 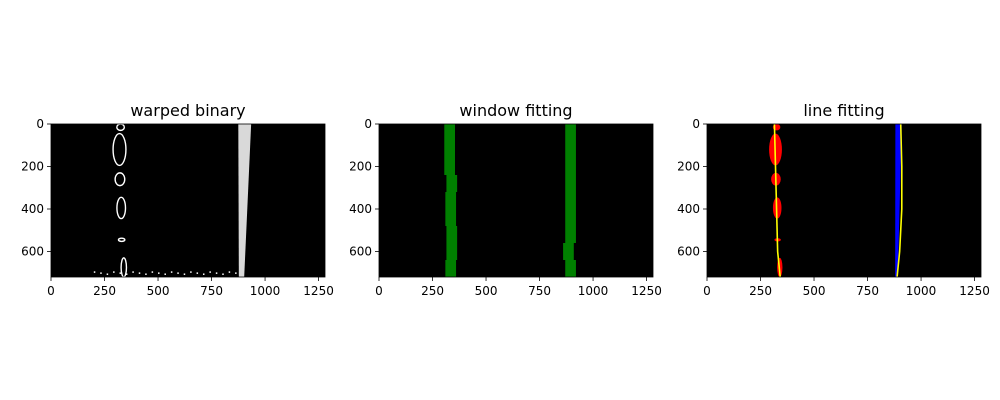 What do you see at coordinates (515, 110) in the screenshot?
I see `subplot-title: window fitting` at bounding box center [515, 110].